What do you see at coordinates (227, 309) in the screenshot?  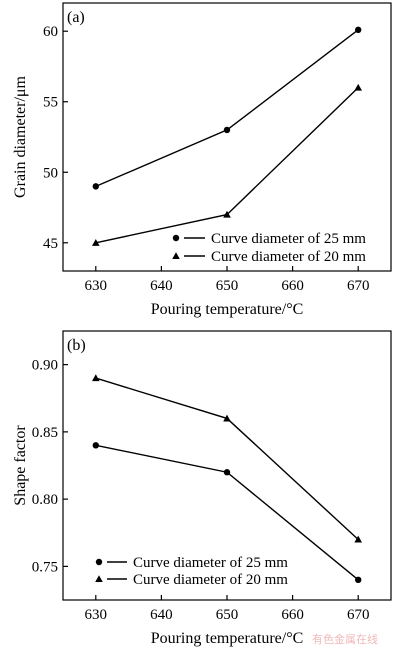 I see `panel-a-x-axis-label: Pouring temperature/°C` at bounding box center [227, 309].